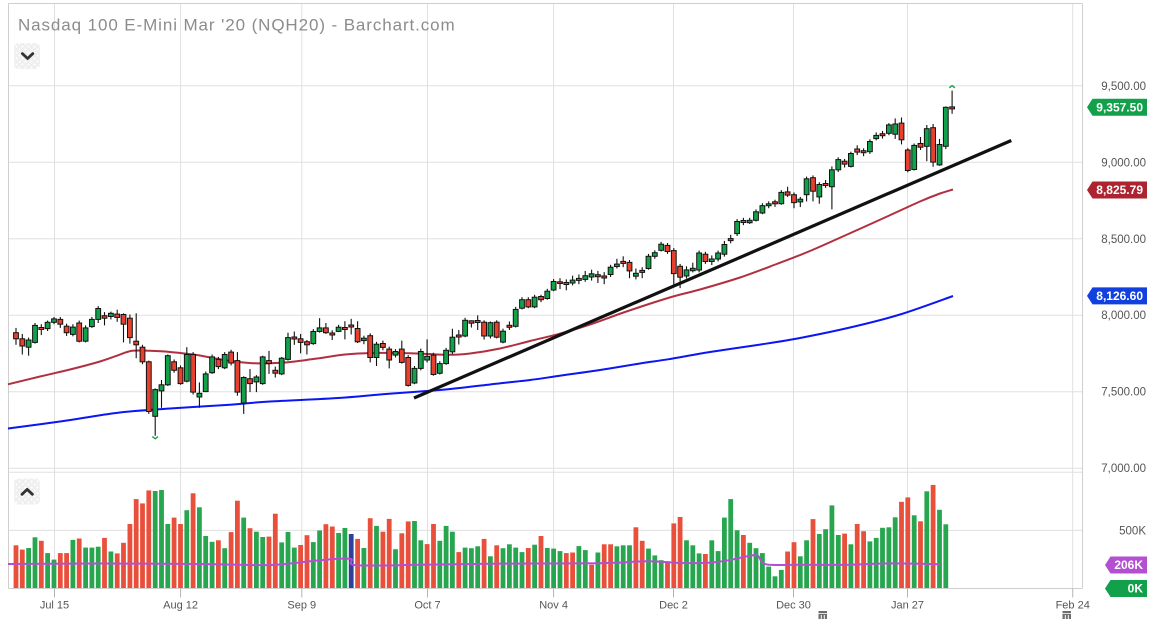  What do you see at coordinates (1136, 589) in the screenshot?
I see `svg-text: 0K` at bounding box center [1136, 589].